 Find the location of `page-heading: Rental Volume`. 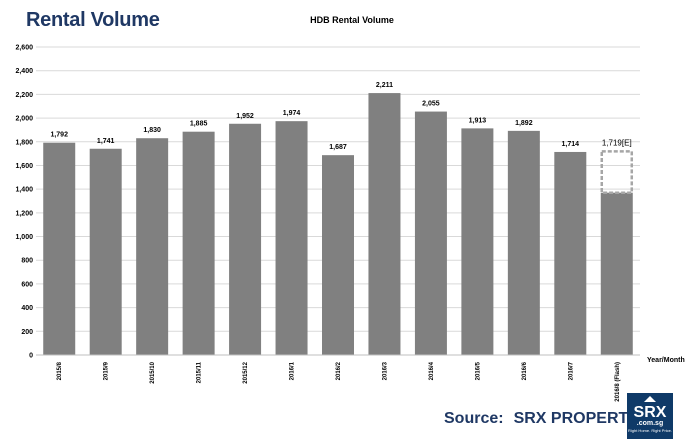

page-heading: Rental Volume is located at coordinates (93, 20).